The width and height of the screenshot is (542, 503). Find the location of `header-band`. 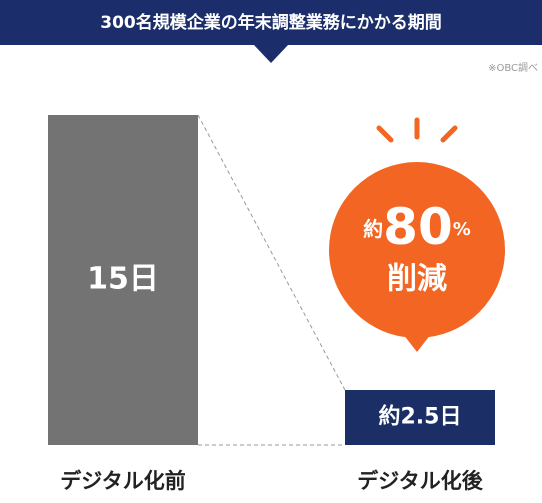

header-band is located at coordinates (271, 22).